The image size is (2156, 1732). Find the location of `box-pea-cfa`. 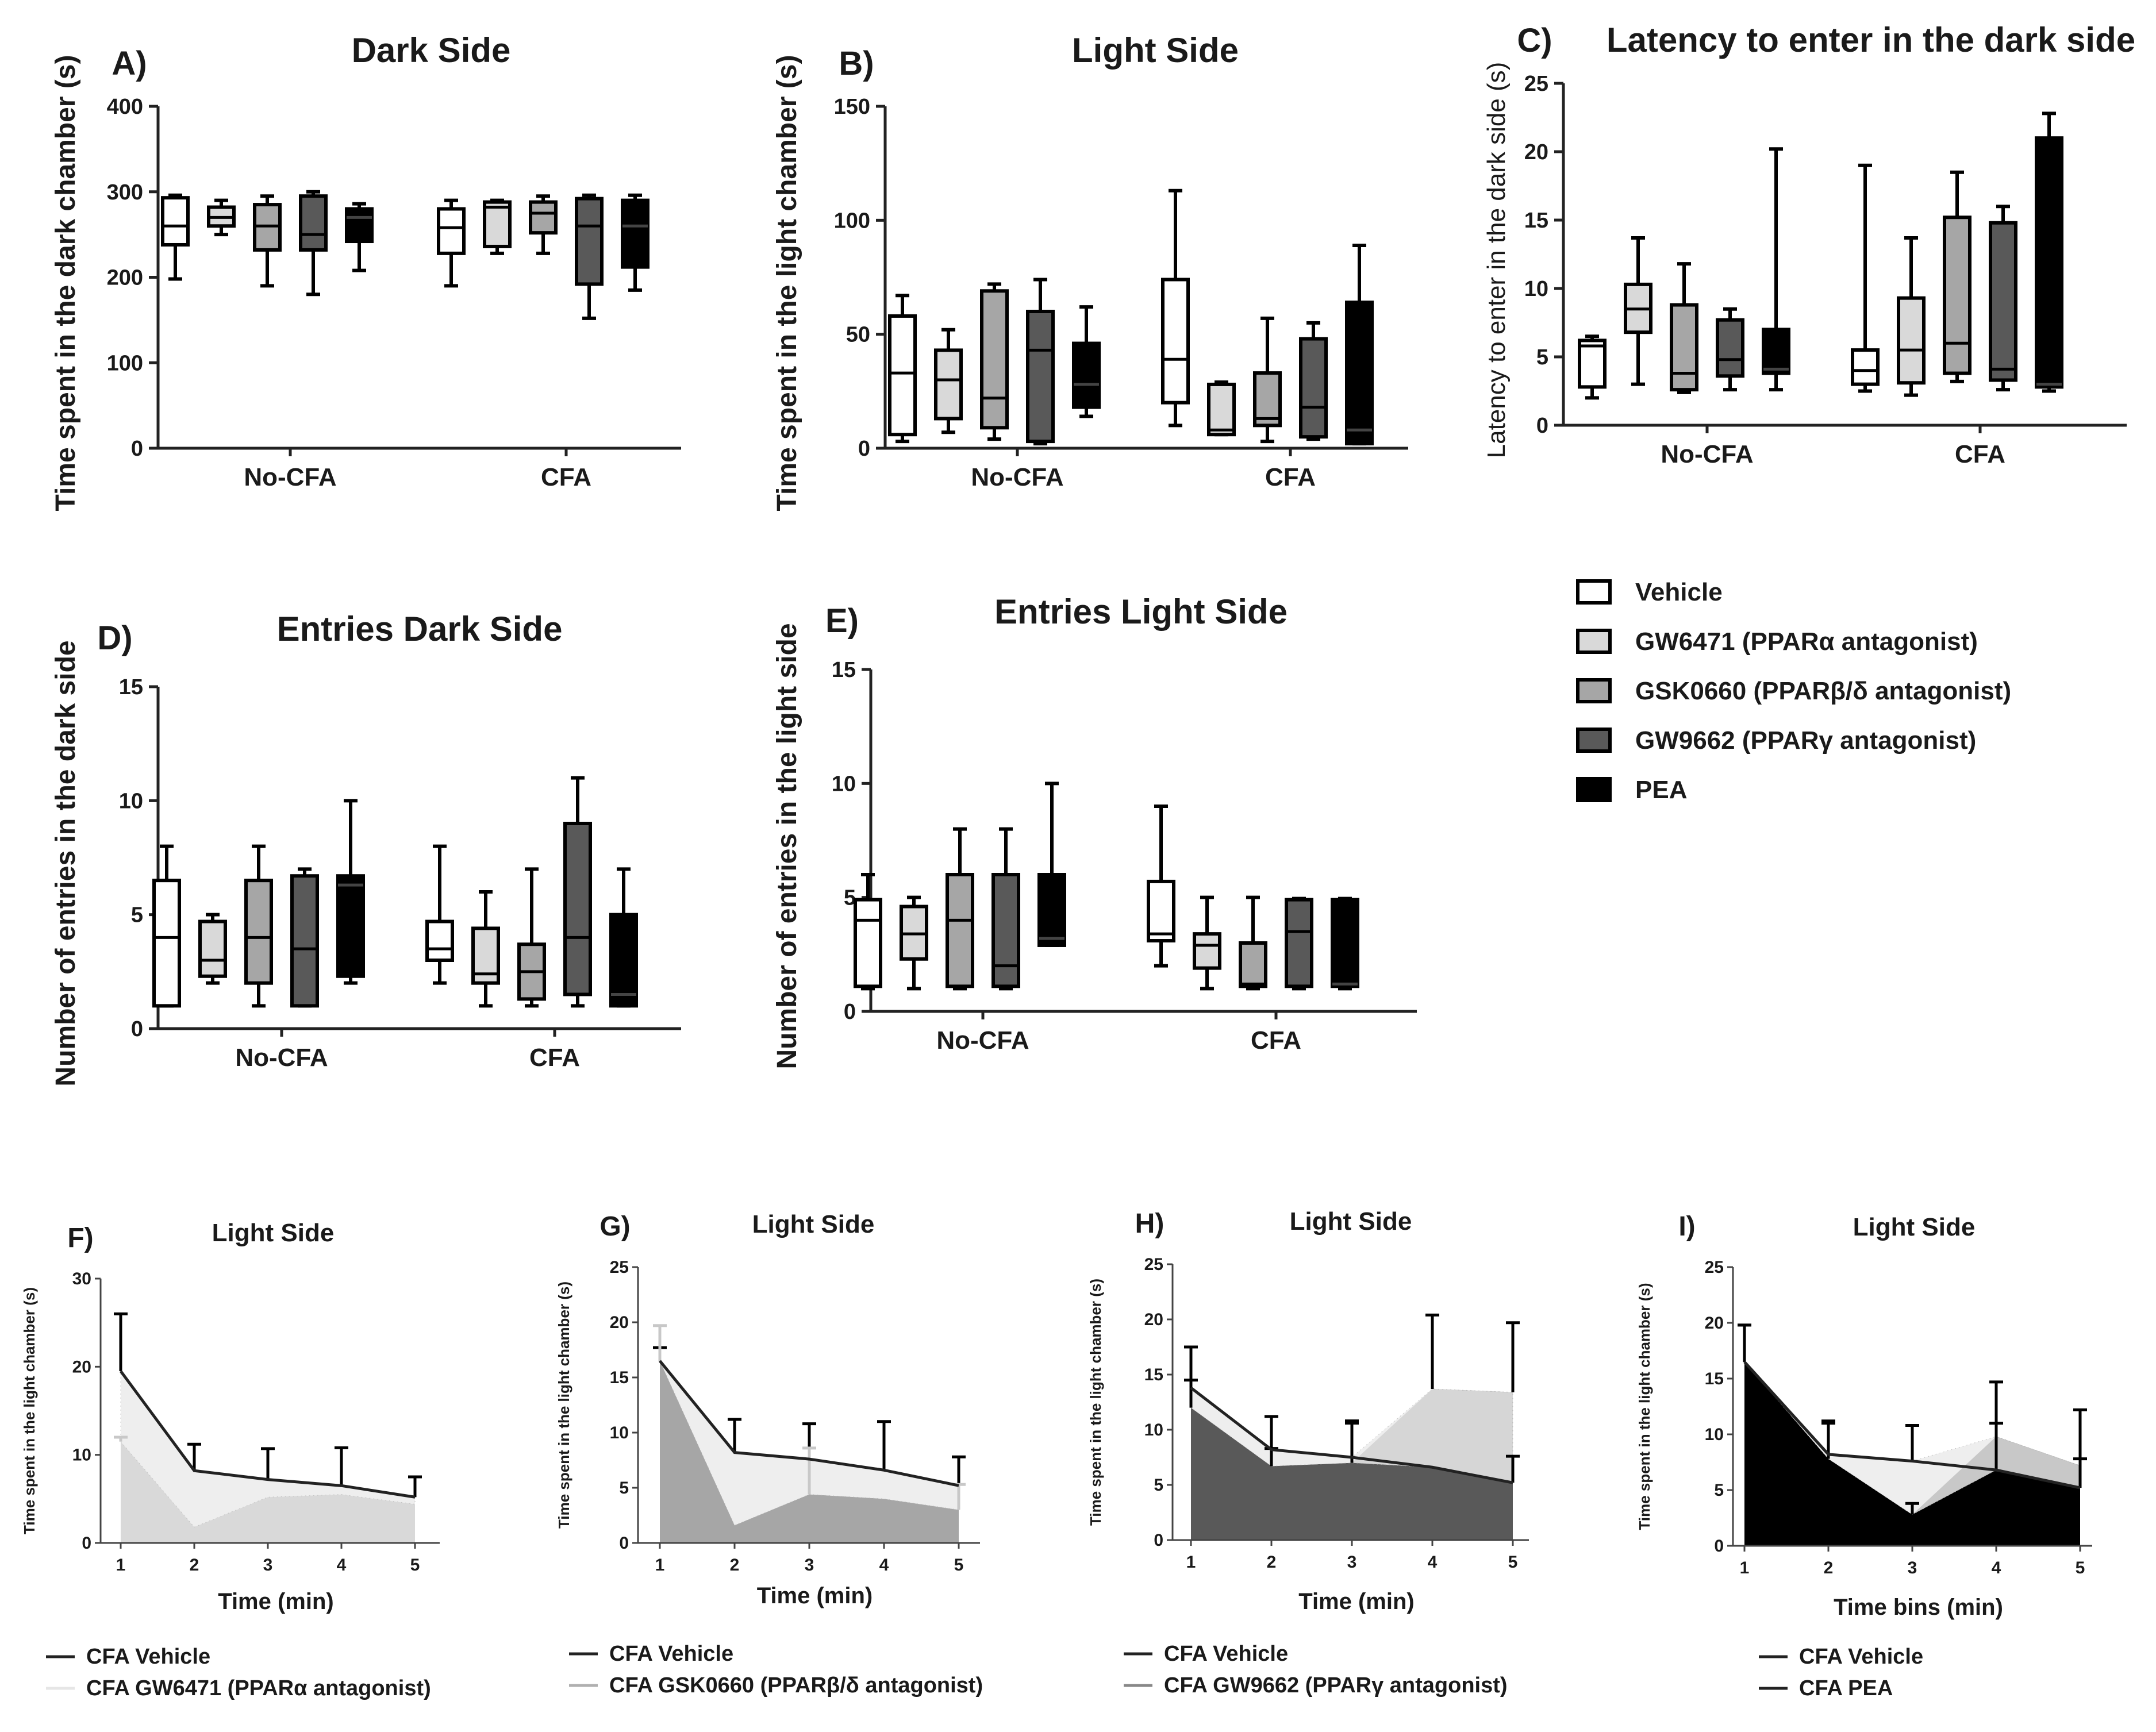

box-pea-cfa is located at coordinates (624, 938).